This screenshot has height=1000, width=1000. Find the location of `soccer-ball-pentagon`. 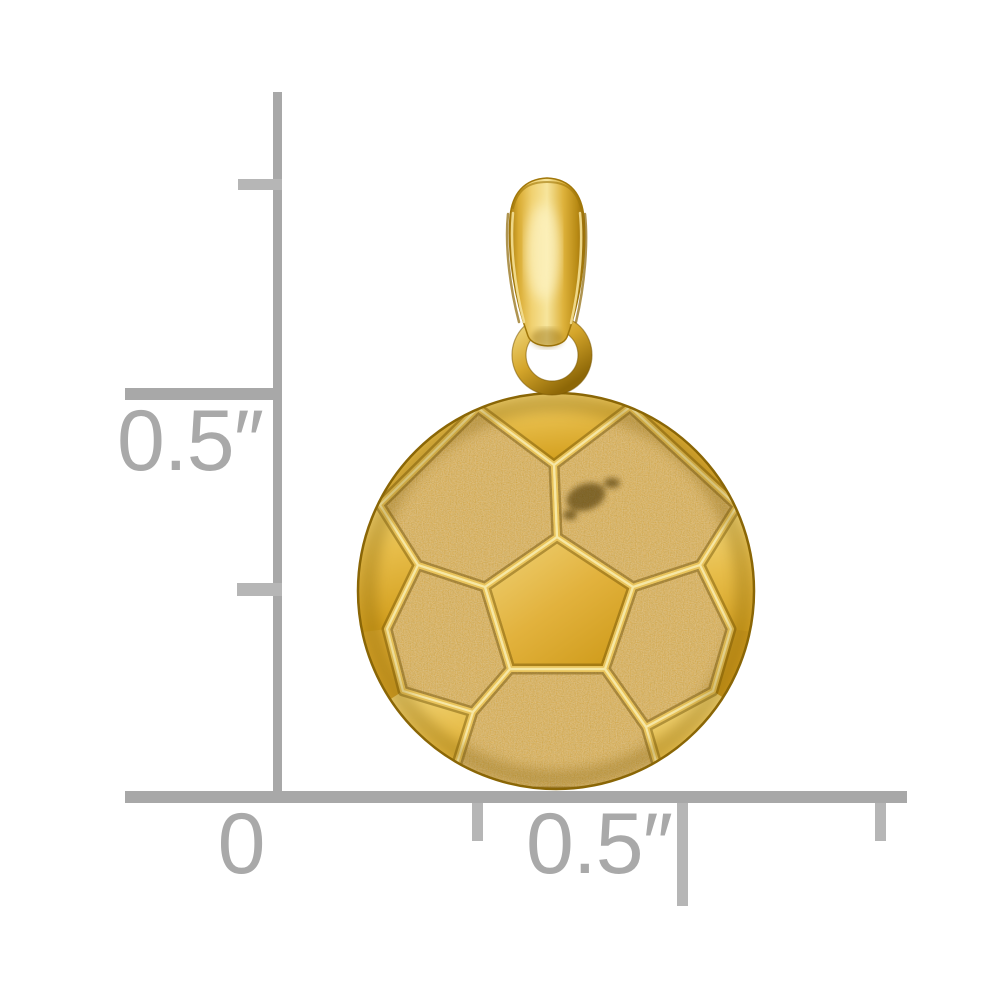

soccer-ball-pentagon is located at coordinates (388, 572).